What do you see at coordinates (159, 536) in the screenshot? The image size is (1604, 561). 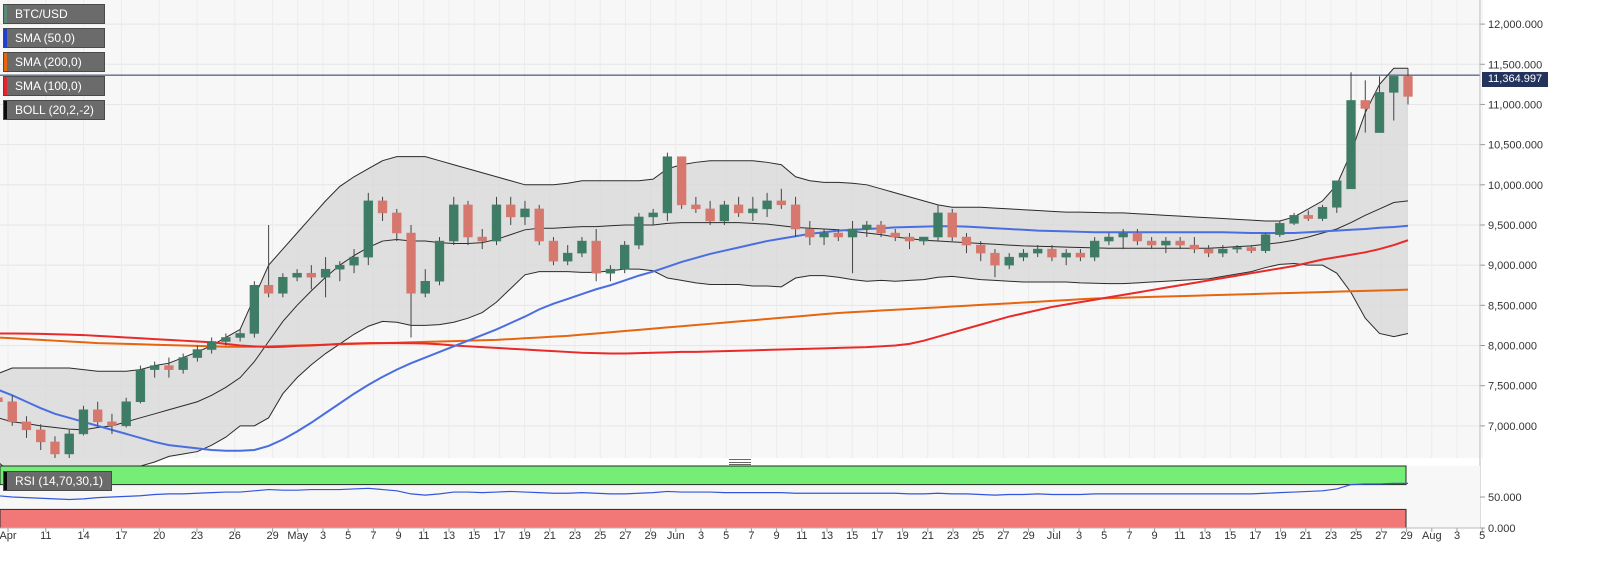 I see `x-tick-label: 20` at bounding box center [159, 536].